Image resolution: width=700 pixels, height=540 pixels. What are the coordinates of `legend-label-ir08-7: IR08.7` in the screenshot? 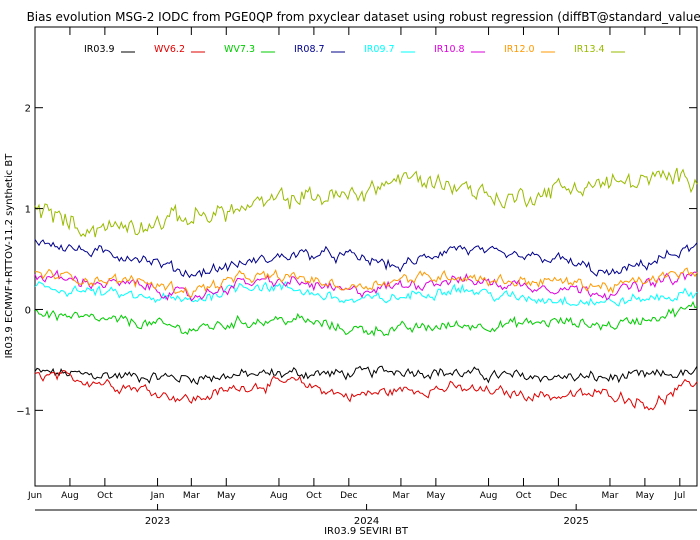 It's located at (309, 49).